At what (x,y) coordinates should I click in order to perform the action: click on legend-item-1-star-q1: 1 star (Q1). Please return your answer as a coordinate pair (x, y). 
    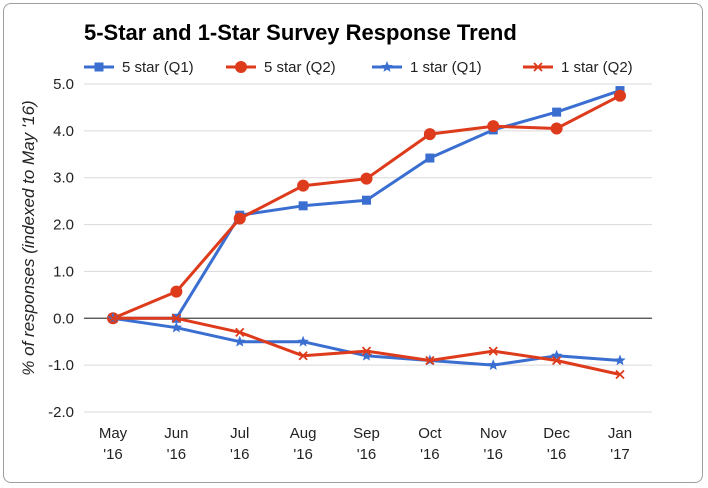
    Looking at the image, I should click on (427, 67).